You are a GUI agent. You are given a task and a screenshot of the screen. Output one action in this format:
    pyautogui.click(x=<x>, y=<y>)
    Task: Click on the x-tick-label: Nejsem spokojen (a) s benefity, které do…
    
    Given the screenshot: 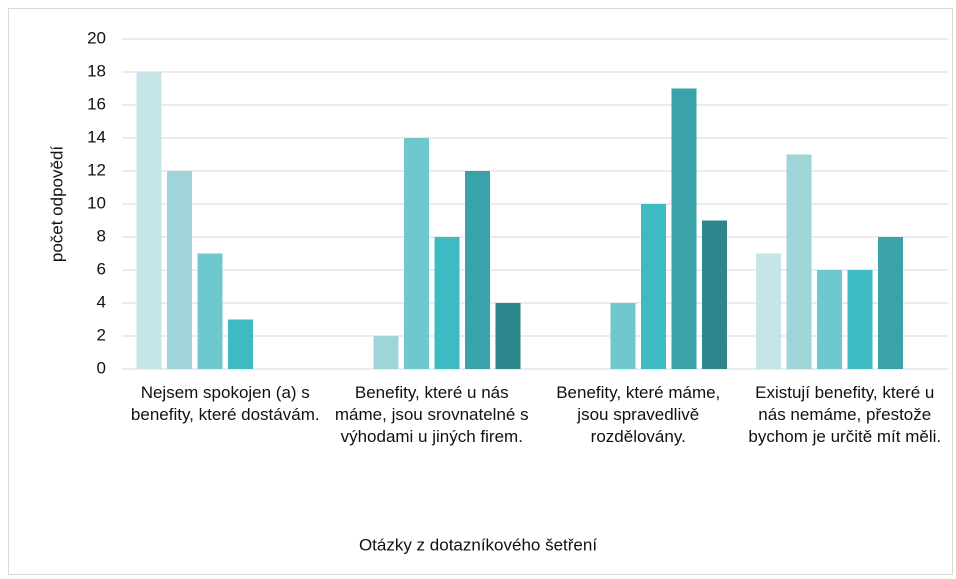 What is the action you would take?
    pyautogui.click(x=225, y=403)
    